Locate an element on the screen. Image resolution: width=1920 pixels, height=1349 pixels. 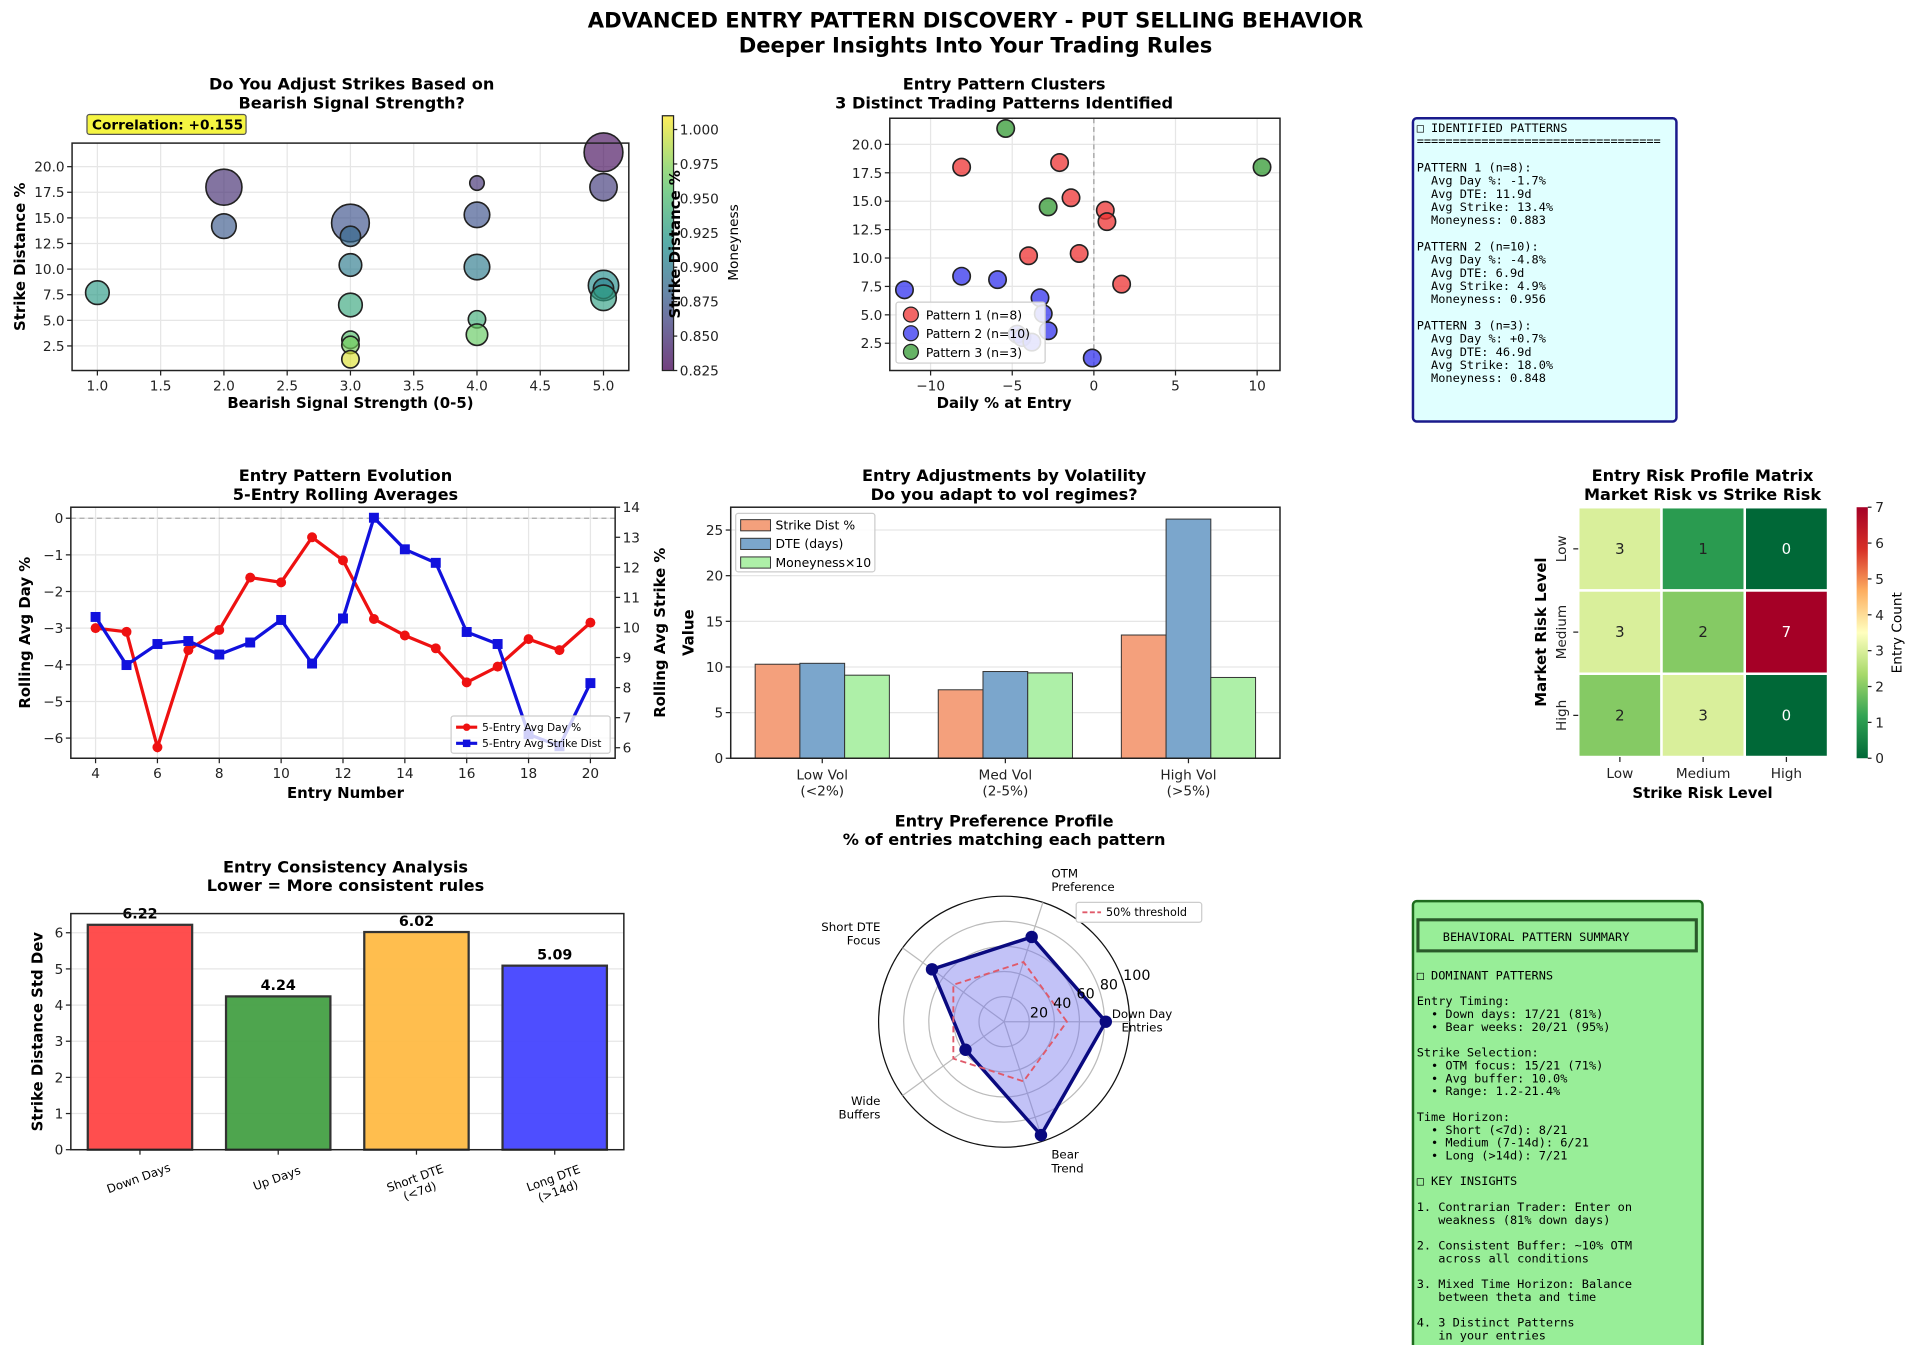
summary-line: □ KEY INSIGHTS is located at coordinates (1467, 1181).